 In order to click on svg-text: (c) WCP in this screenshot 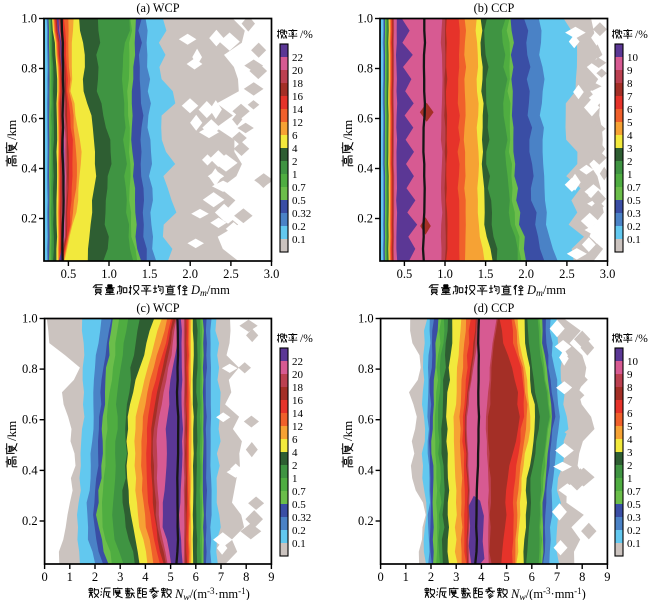, I will do `click(157, 308)`.